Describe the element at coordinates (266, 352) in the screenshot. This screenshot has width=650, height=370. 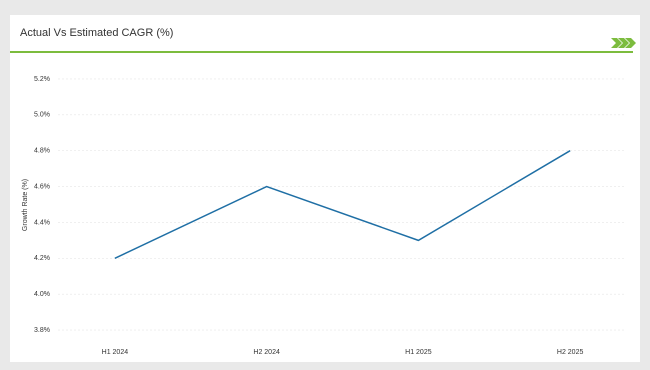
I see `x-tick-label: H2 2024` at that location.